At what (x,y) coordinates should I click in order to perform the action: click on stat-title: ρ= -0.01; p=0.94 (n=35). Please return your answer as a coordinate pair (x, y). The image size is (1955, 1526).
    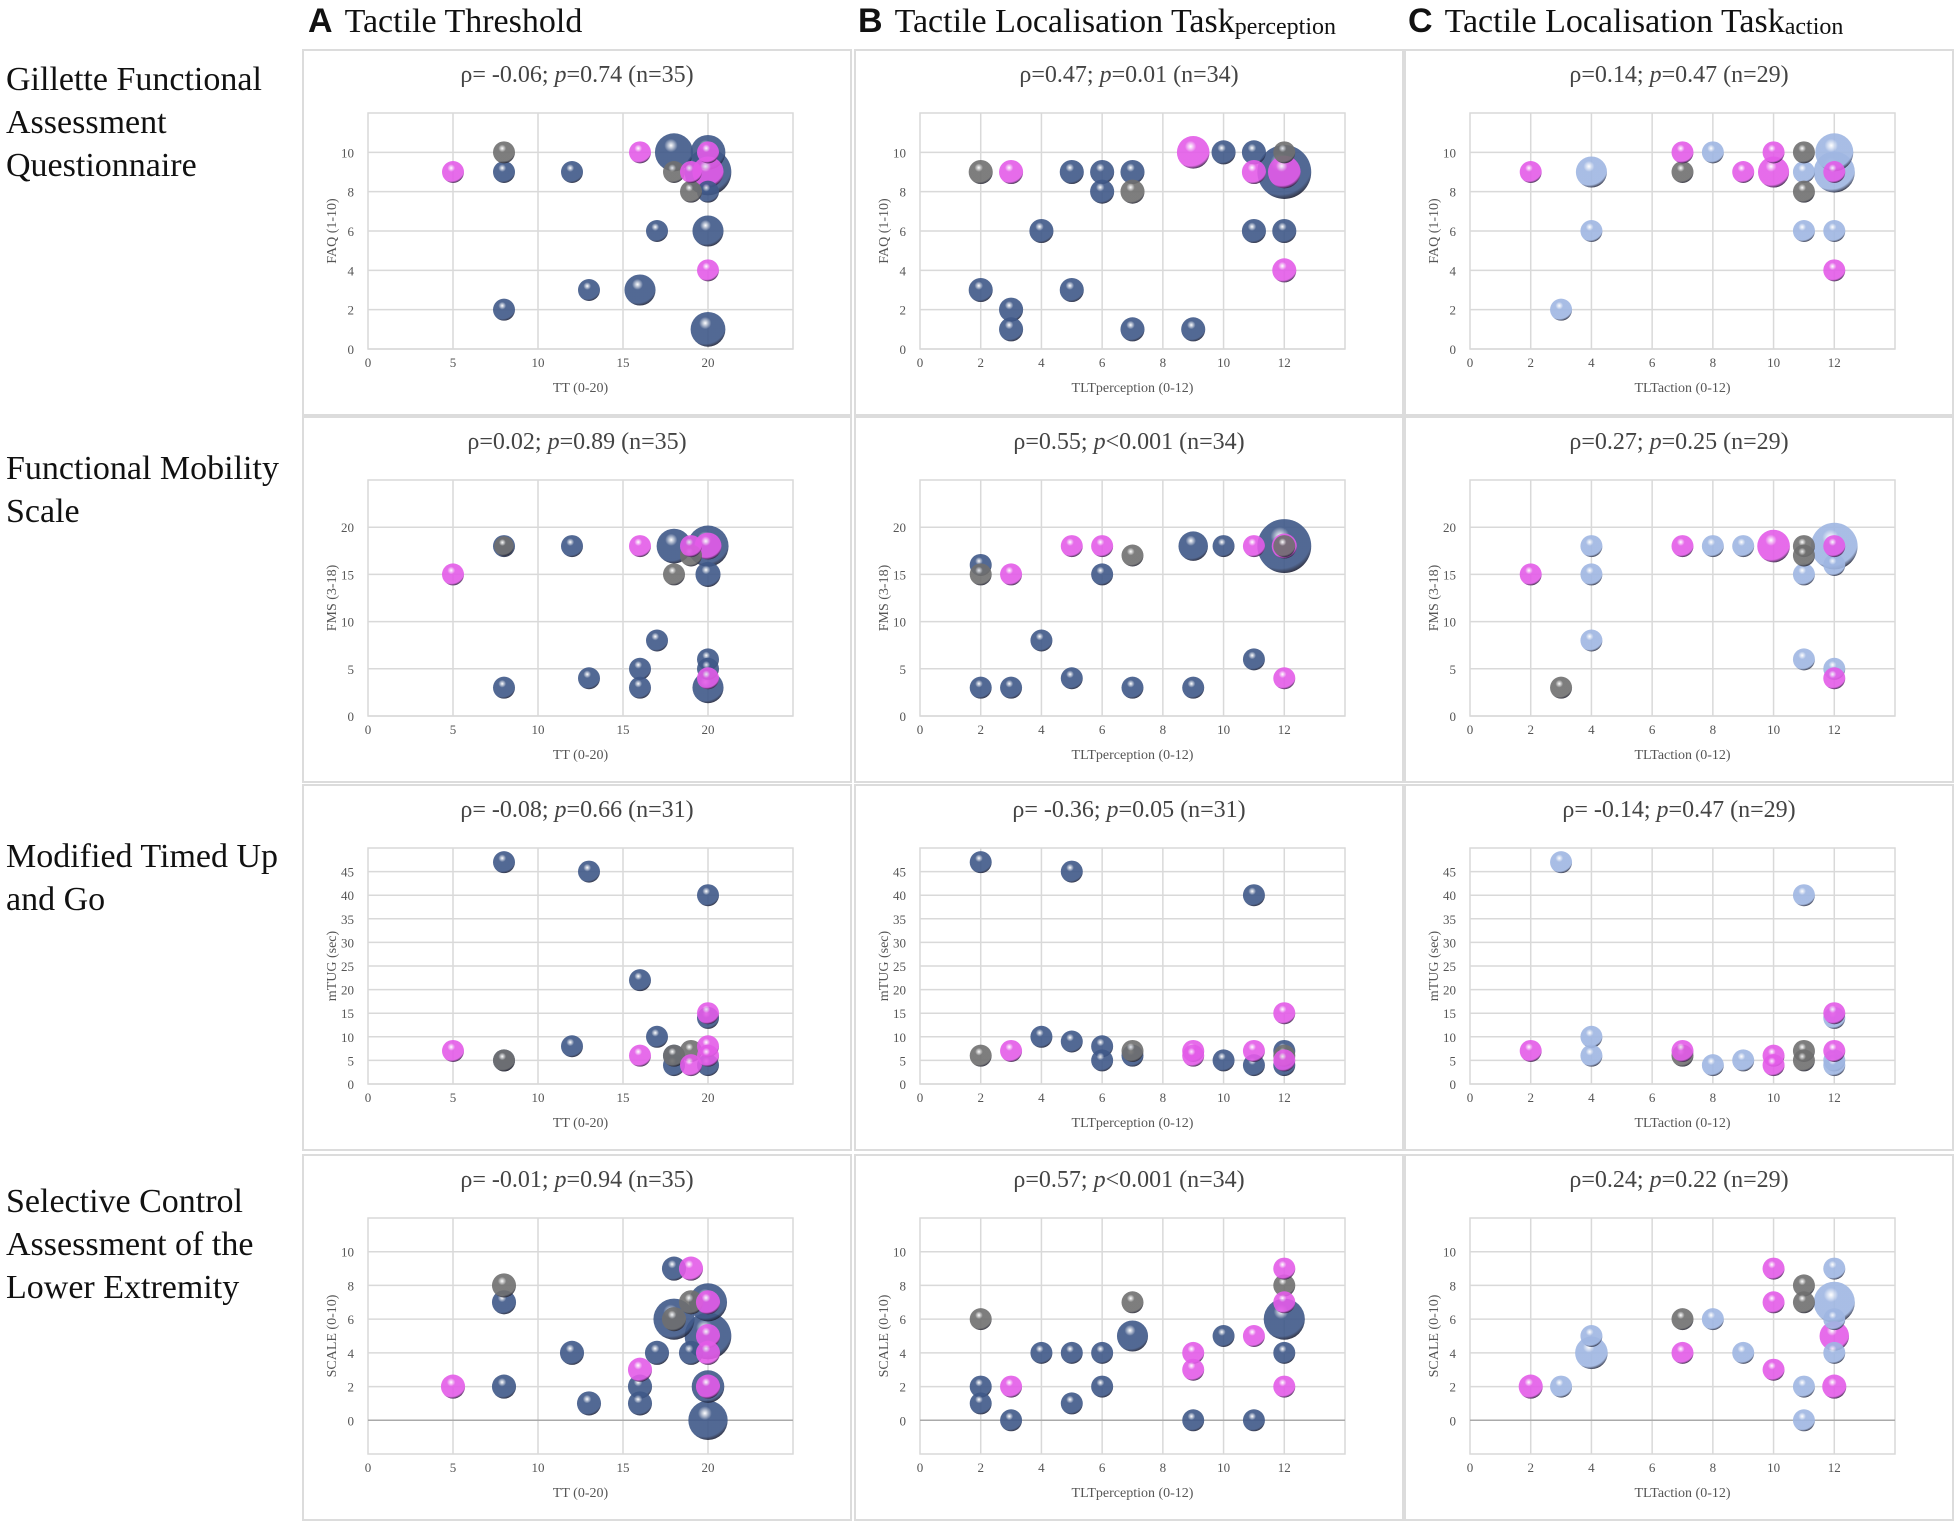
    Looking at the image, I should click on (576, 1180).